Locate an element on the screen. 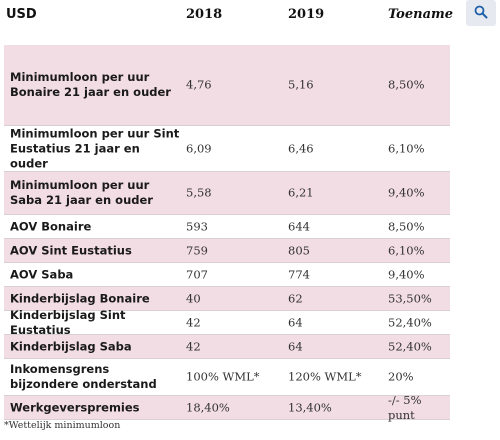 The image size is (500, 440). value-2019: 62 is located at coordinates (295, 298).